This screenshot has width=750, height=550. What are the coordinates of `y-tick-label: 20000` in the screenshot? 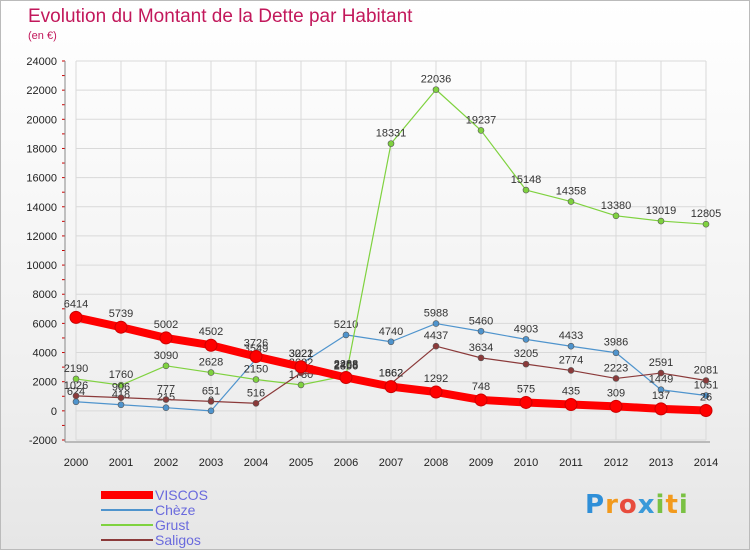 It's located at (41, 120).